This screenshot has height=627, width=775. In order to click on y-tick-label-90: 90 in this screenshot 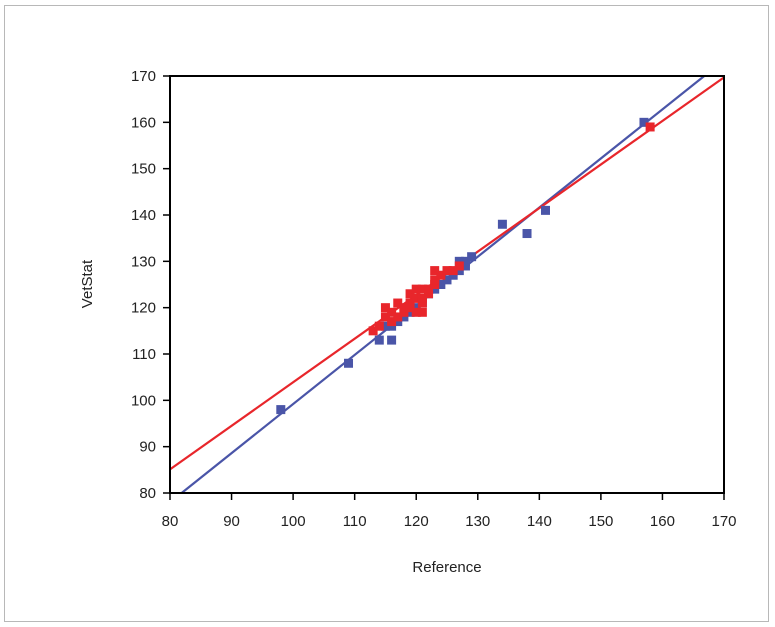, I will do `click(147, 447)`.